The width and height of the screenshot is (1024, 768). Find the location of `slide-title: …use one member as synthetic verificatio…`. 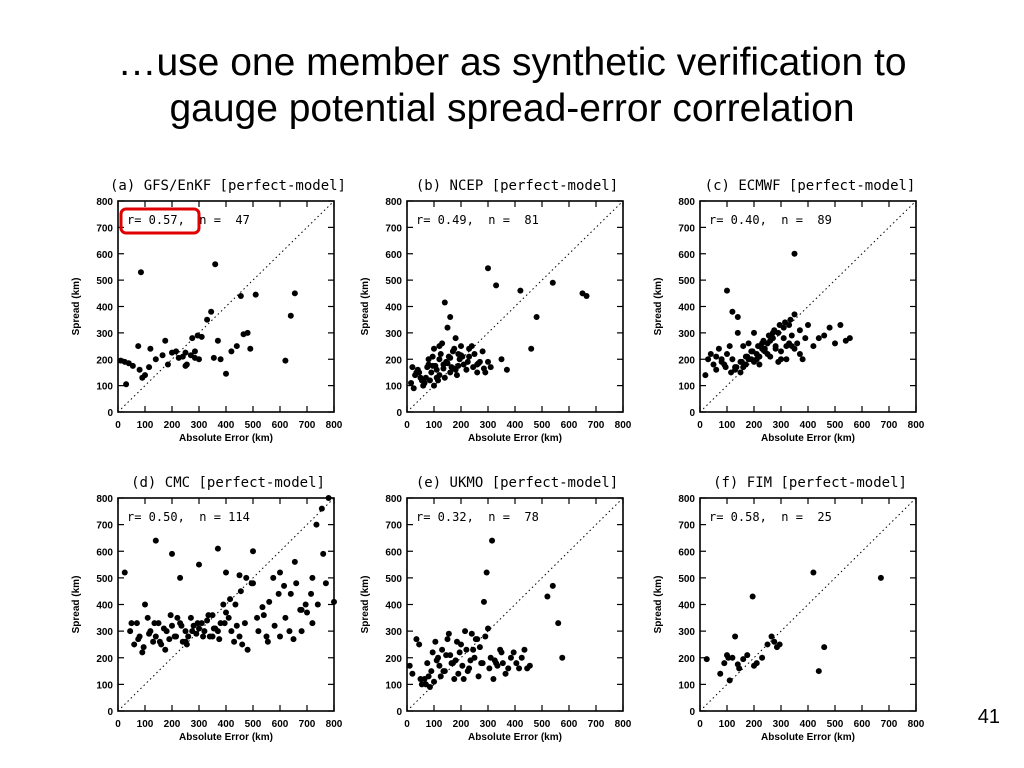

slide-title: …use one member as synthetic verificatio… is located at coordinates (512, 86).